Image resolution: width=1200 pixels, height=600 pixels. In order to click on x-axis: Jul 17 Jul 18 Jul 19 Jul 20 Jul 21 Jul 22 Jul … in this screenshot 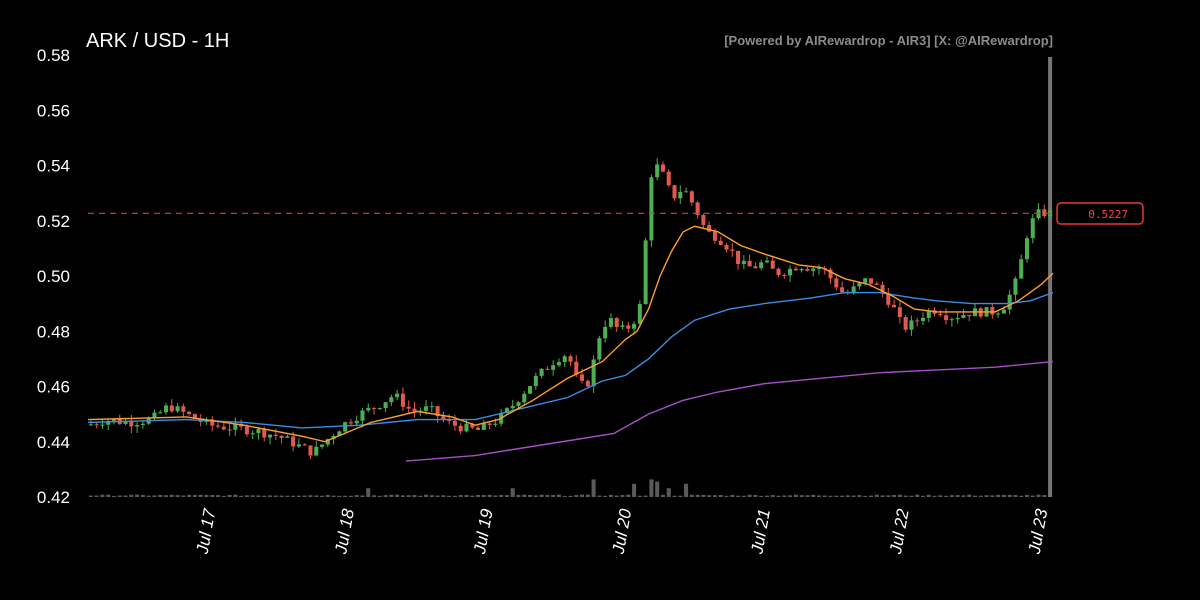, I will do `click(622, 531)`.